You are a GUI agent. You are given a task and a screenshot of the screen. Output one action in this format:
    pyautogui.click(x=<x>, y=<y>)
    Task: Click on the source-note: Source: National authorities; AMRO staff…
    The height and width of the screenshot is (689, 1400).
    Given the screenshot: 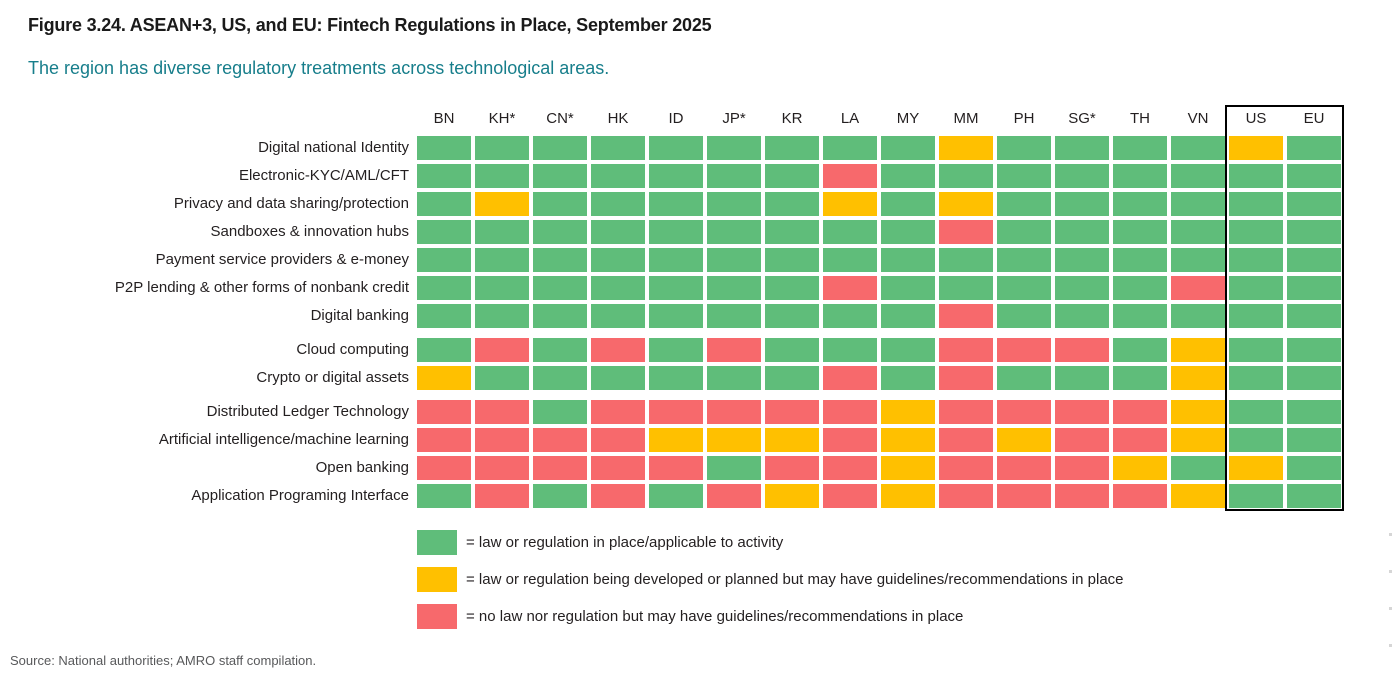 What is the action you would take?
    pyautogui.click(x=163, y=660)
    